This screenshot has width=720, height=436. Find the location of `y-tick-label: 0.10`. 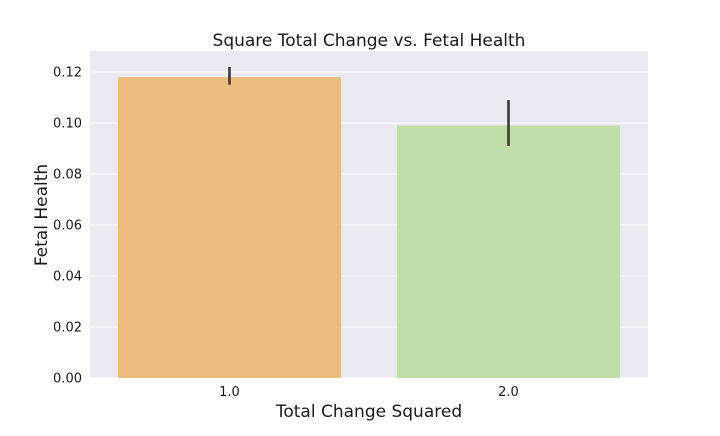

y-tick-label: 0.10 is located at coordinates (67, 124).